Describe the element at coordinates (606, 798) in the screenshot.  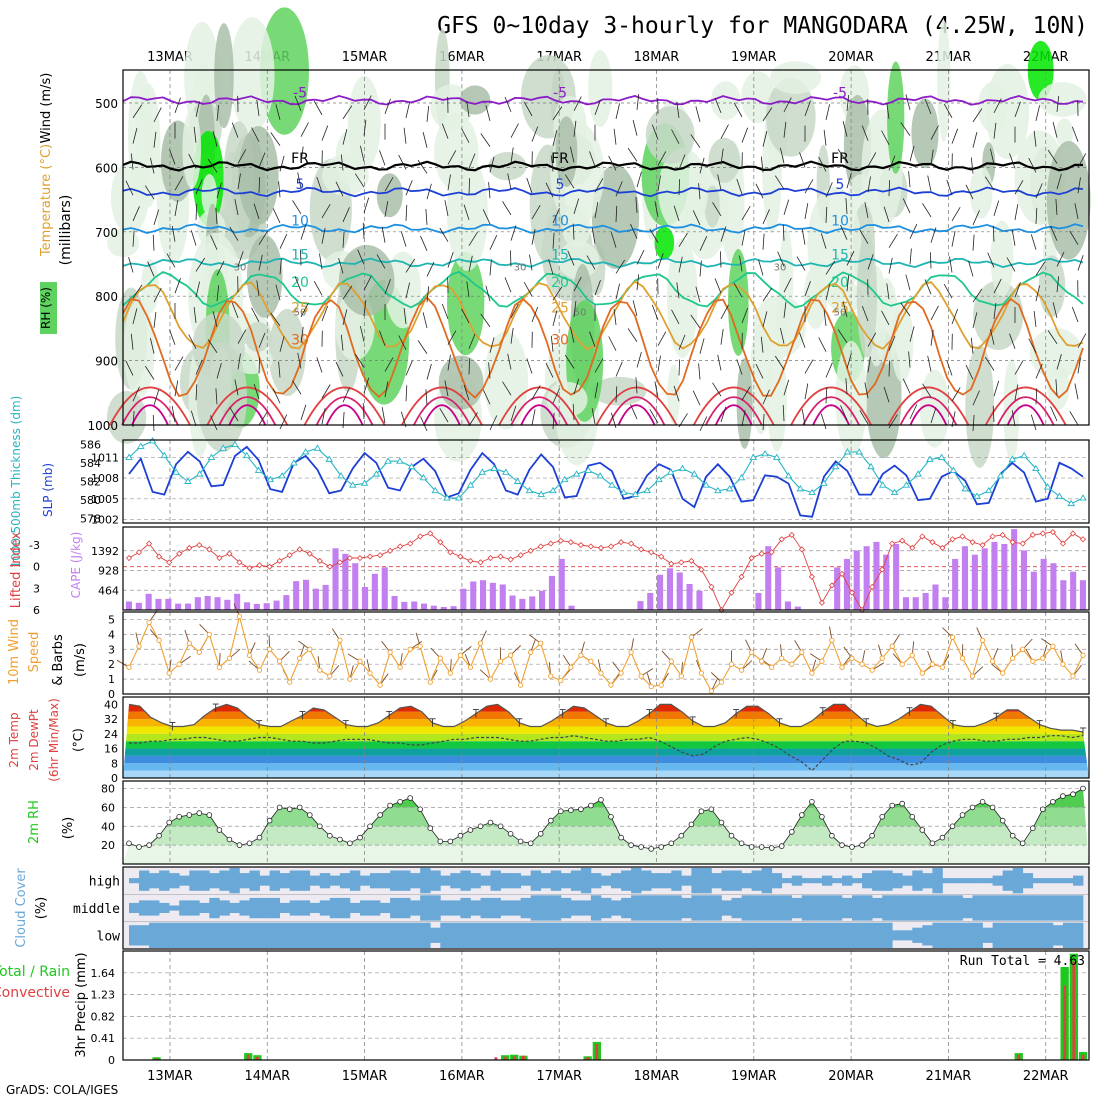
I see `rh-band` at that location.